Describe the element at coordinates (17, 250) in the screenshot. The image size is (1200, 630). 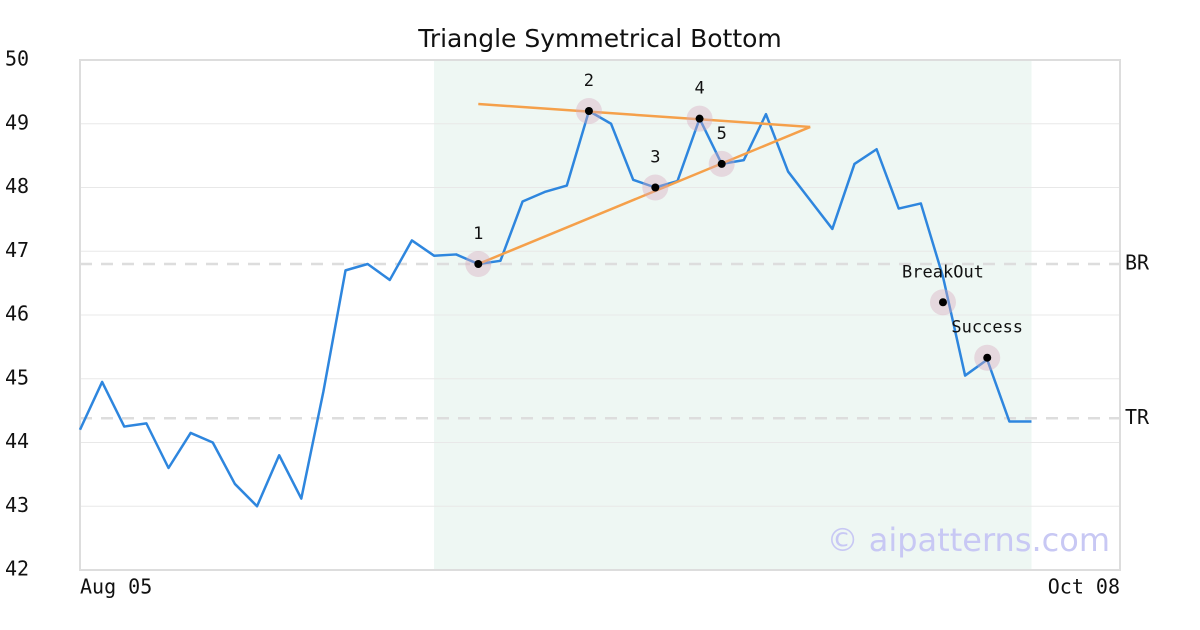
I see `y-tick-label: 47` at that location.